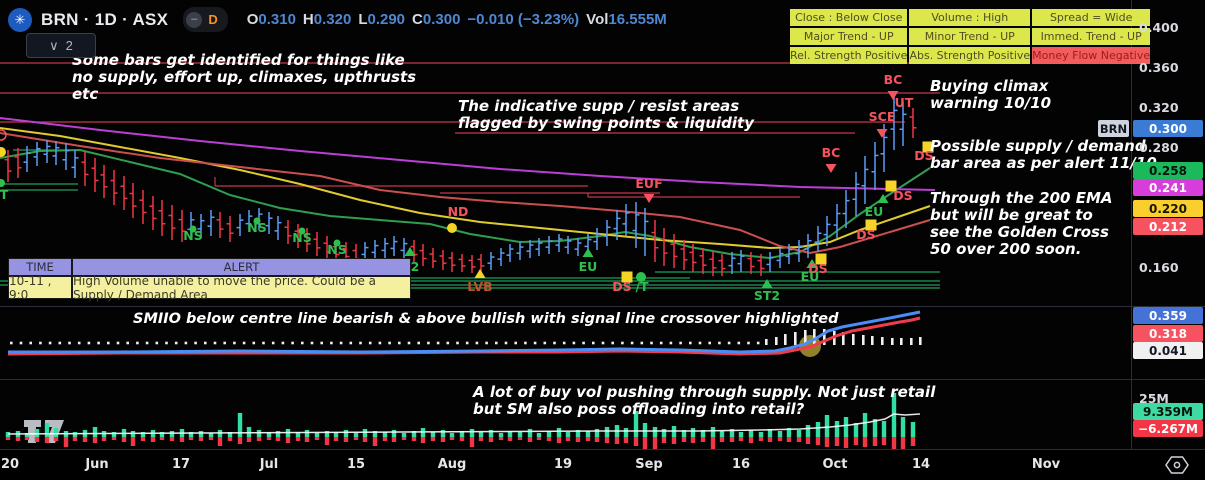  What do you see at coordinates (1159, 67) in the screenshot?
I see `axis-price-label: 0.360` at bounding box center [1159, 67].